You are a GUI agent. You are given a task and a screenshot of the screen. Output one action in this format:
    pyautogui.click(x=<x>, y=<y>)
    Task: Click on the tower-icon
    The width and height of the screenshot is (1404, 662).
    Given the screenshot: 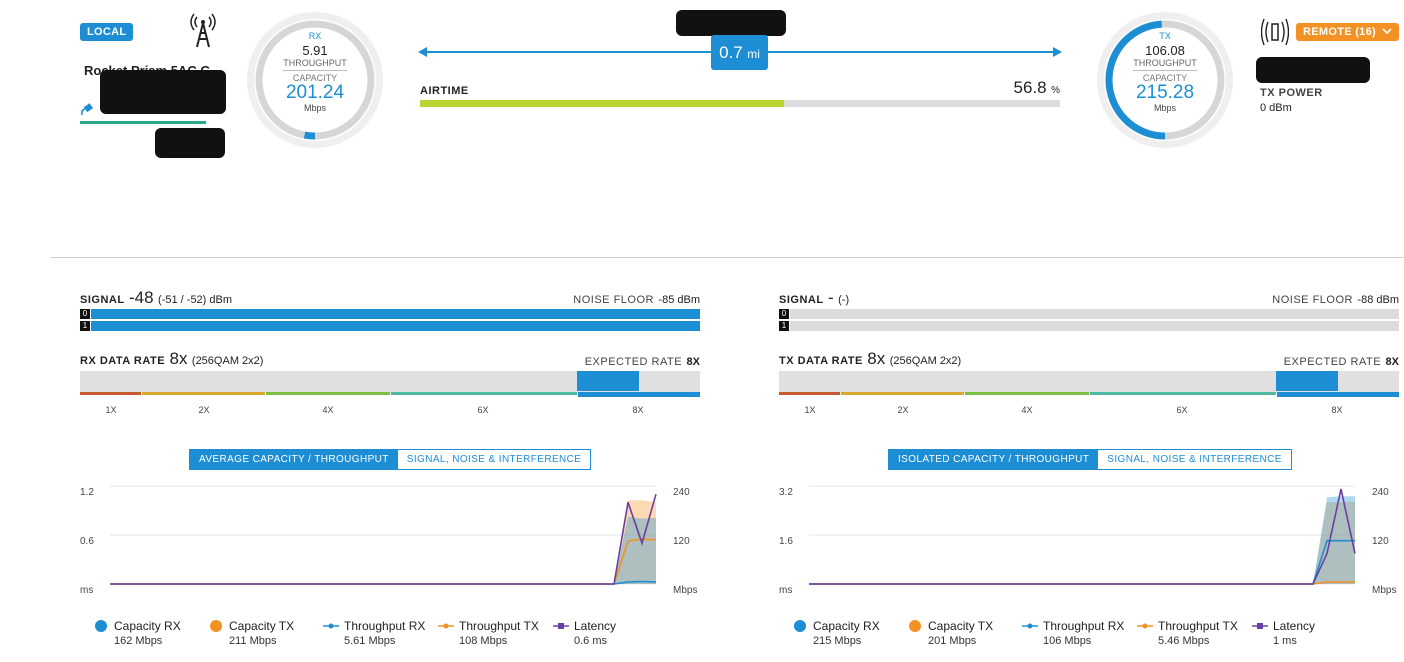 What is the action you would take?
    pyautogui.click(x=203, y=30)
    